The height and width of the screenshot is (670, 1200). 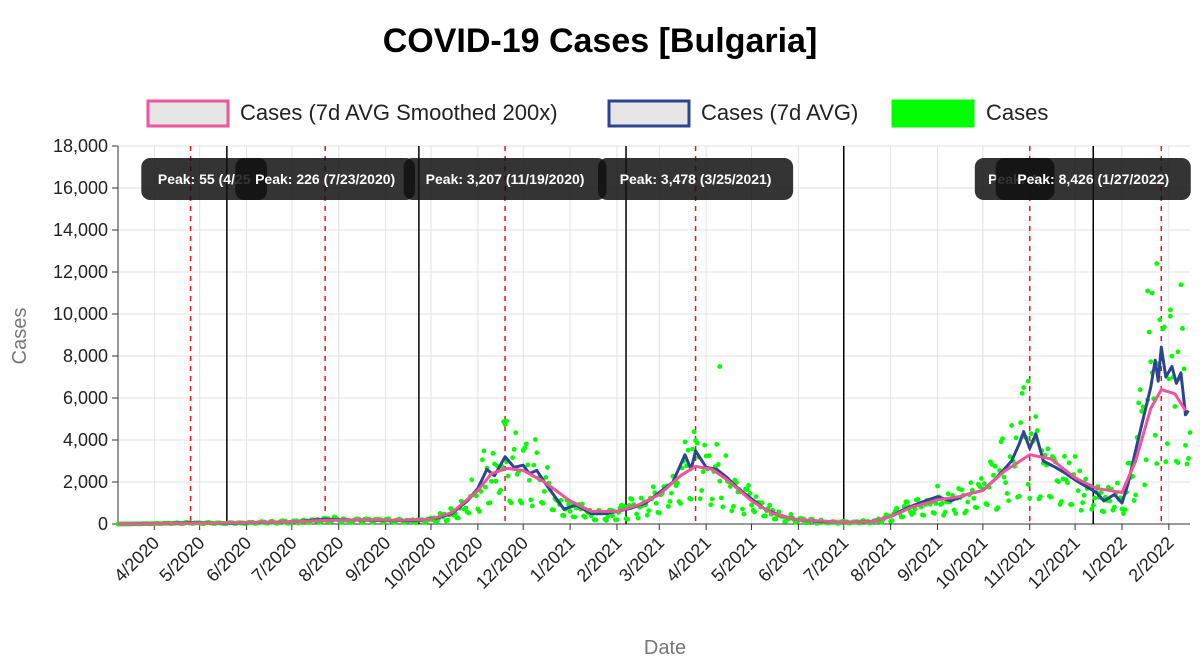 I want to click on chart-title: COVID-19 Cases [Bulgaria], so click(x=600, y=41).